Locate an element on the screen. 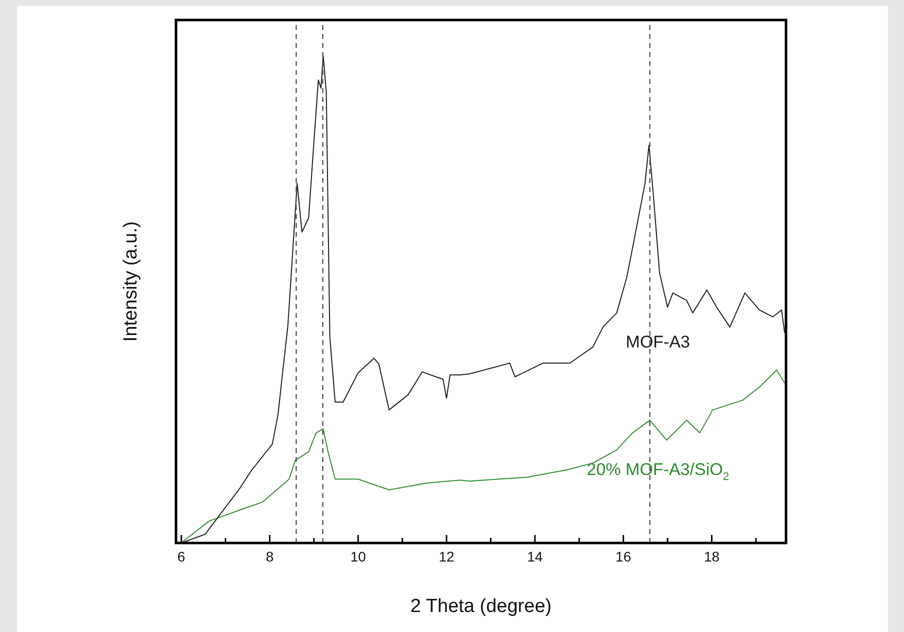 The height and width of the screenshot is (632, 904). x-tick-label: 8 is located at coordinates (270, 556).